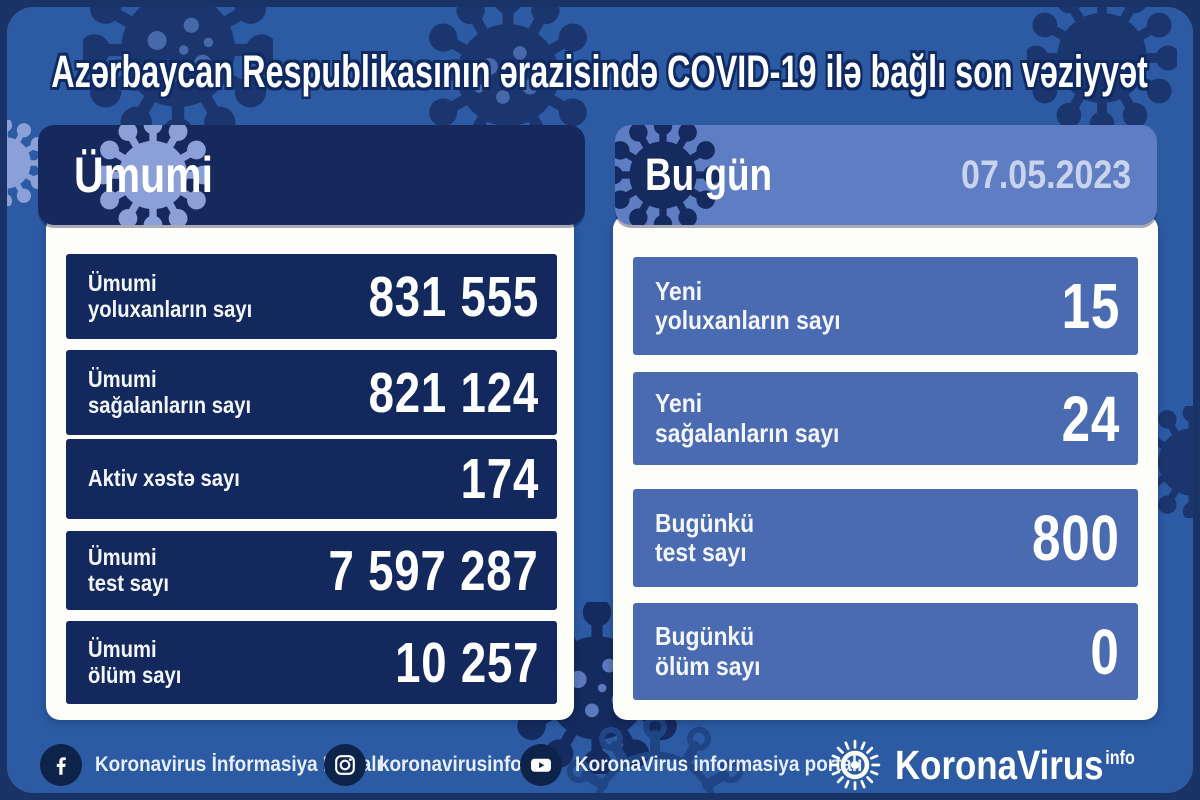  What do you see at coordinates (1076, 538) in the screenshot?
I see `stat-value: 800` at bounding box center [1076, 538].